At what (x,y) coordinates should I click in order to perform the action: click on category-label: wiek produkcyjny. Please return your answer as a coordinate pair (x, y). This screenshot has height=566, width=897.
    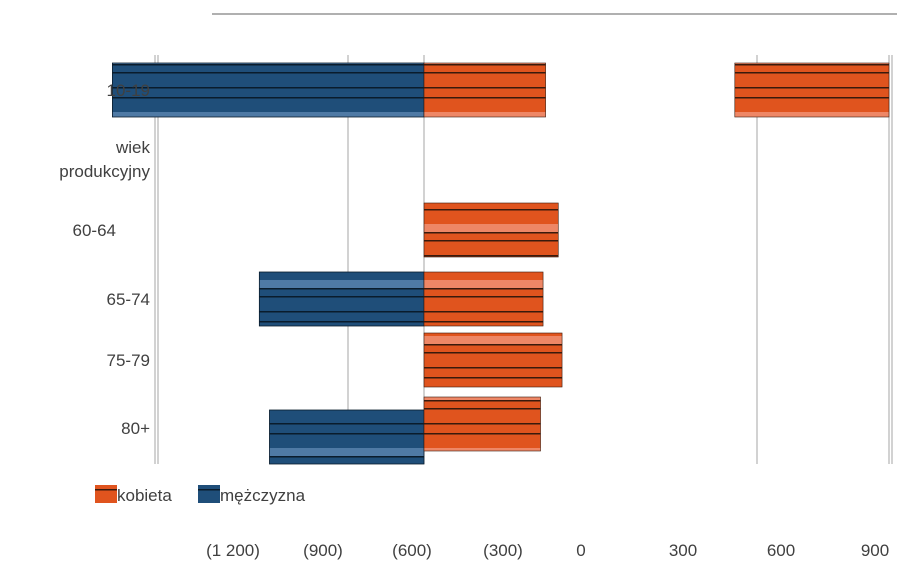
    Looking at the image, I should click on (104, 159).